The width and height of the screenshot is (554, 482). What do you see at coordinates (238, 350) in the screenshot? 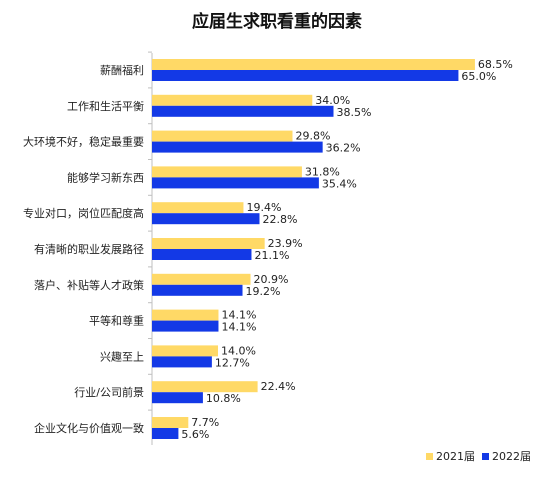
I see `value-label-2021: 14.0%` at bounding box center [238, 350].